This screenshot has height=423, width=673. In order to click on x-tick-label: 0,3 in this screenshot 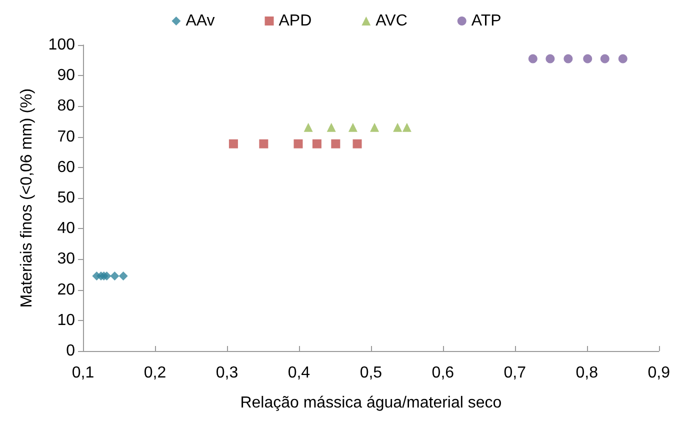, I will do `click(227, 373)`.